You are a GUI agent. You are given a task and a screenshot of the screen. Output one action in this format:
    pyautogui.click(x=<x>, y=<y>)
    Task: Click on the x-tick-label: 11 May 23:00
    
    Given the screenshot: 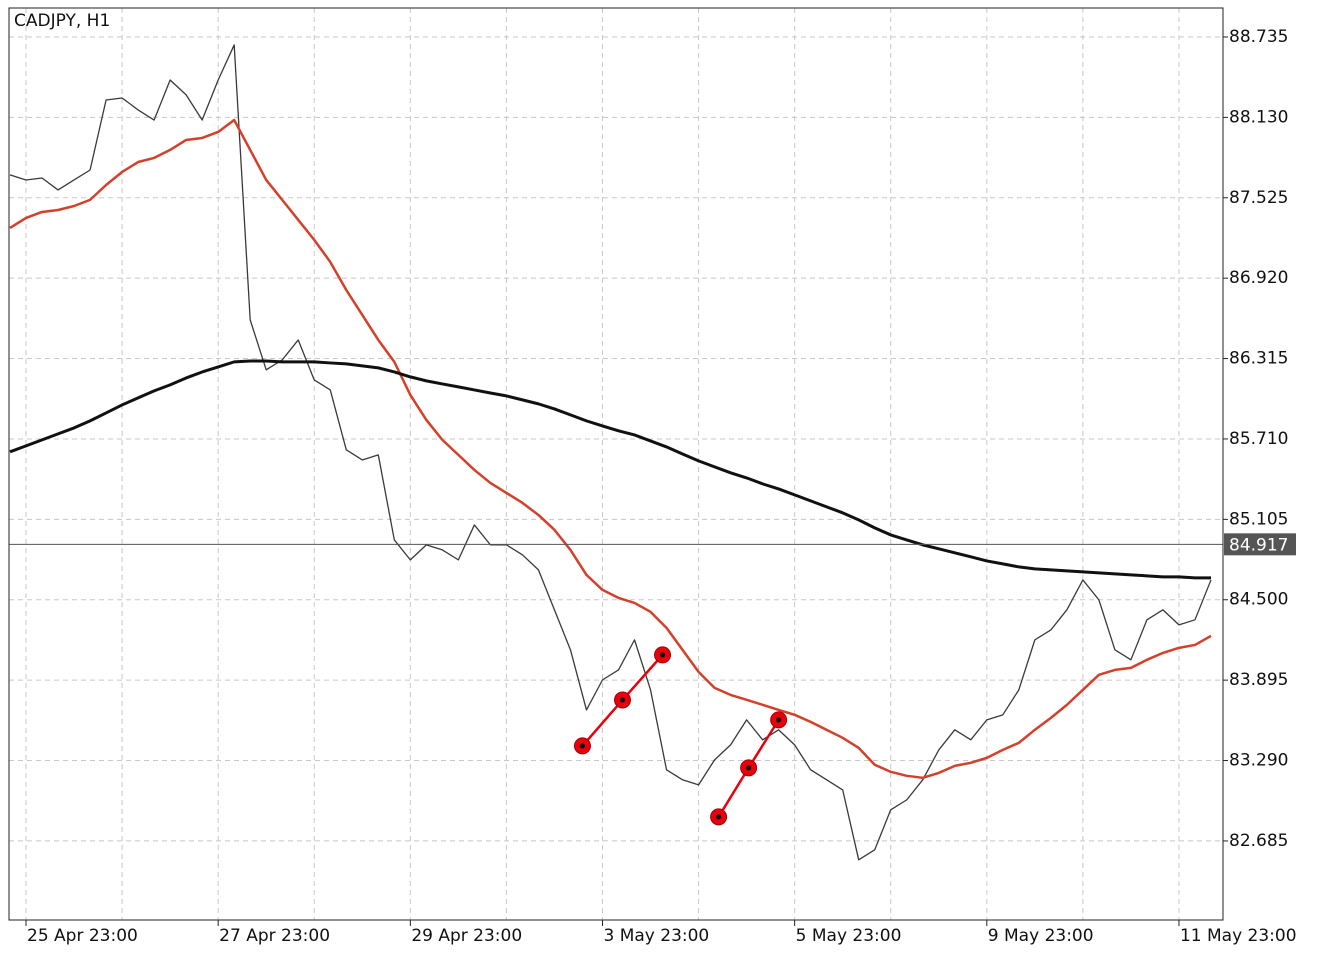 What is the action you would take?
    pyautogui.click(x=1238, y=936)
    